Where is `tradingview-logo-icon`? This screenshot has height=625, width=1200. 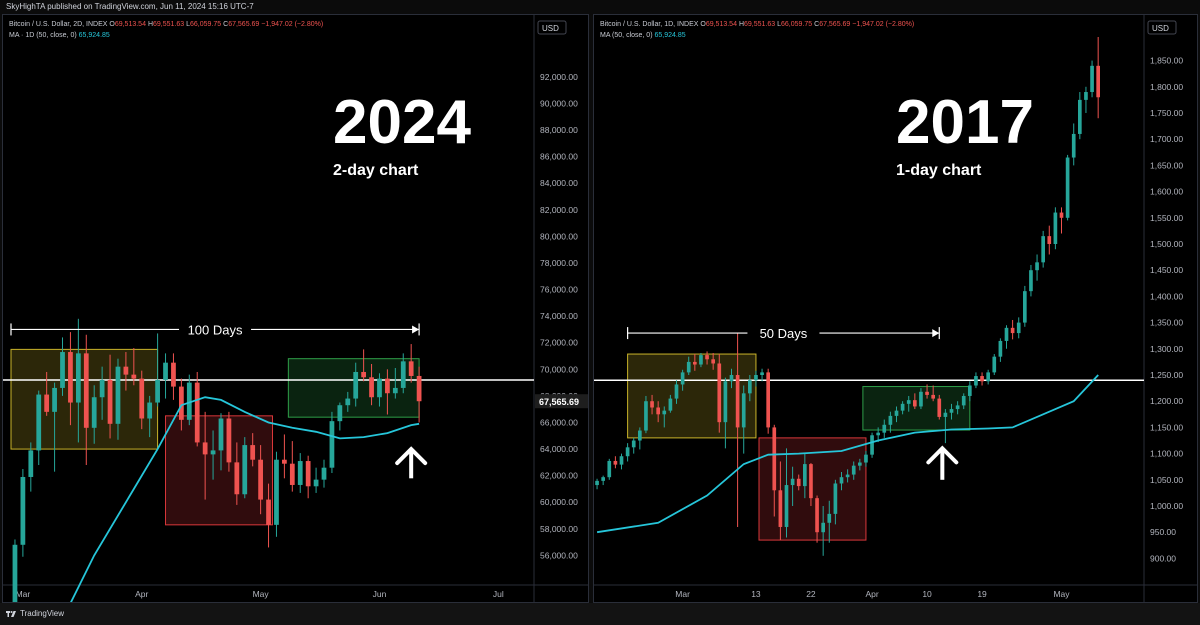 tradingview-logo-icon is located at coordinates (11, 614).